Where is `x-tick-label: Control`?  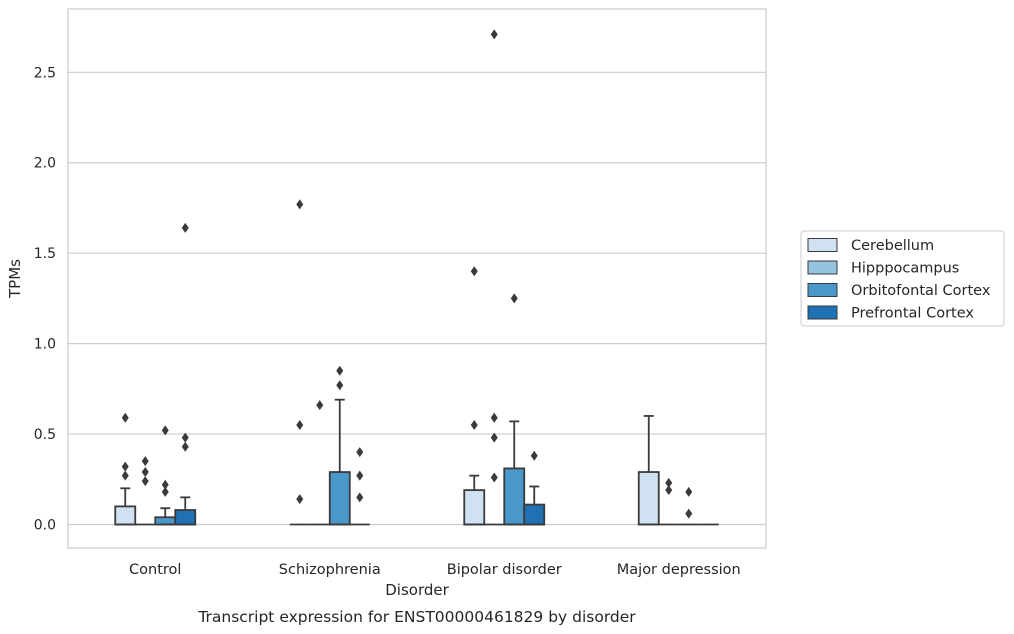 x-tick-label: Control is located at coordinates (155, 570).